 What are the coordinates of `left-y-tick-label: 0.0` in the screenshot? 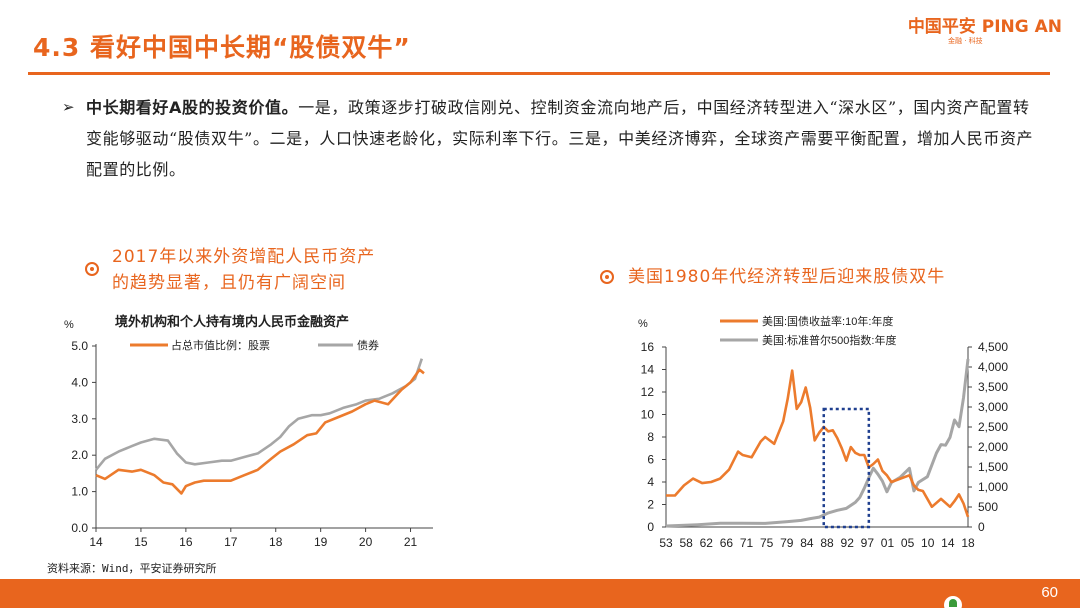 It's located at (79, 528).